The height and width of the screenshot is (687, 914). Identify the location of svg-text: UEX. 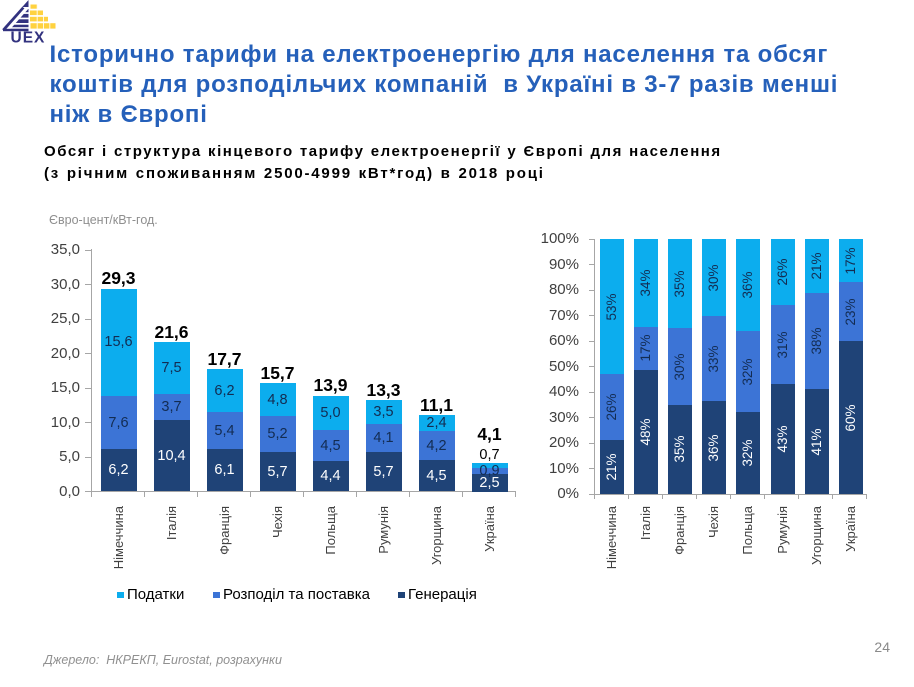
(28, 38).